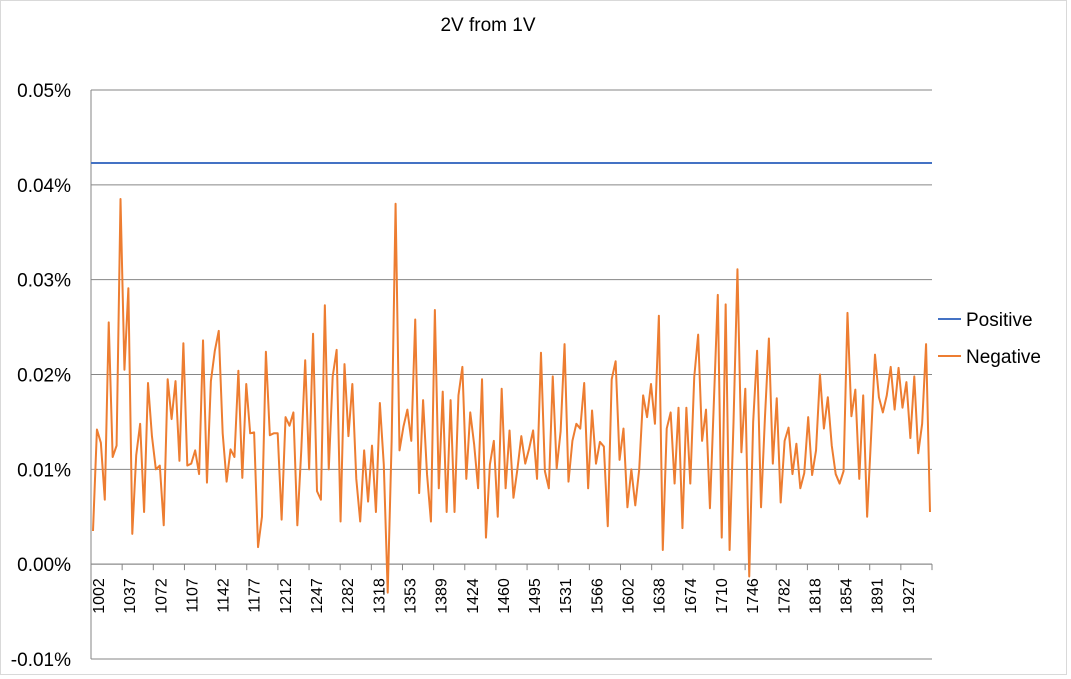 This screenshot has height=679, width=1071. What do you see at coordinates (41, 660) in the screenshot?
I see `y-tick-label: -0.01%` at bounding box center [41, 660].